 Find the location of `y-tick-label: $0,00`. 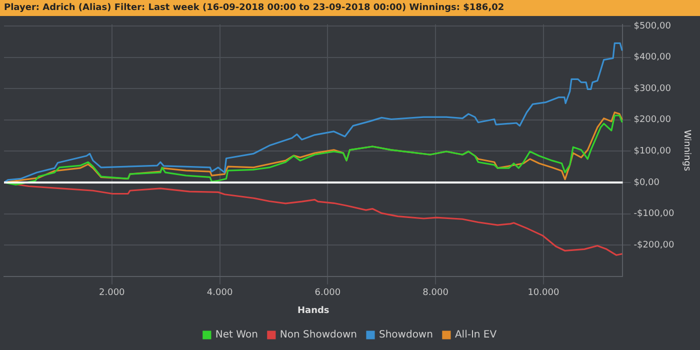

y-tick-label: $0,00 is located at coordinates (647, 183).